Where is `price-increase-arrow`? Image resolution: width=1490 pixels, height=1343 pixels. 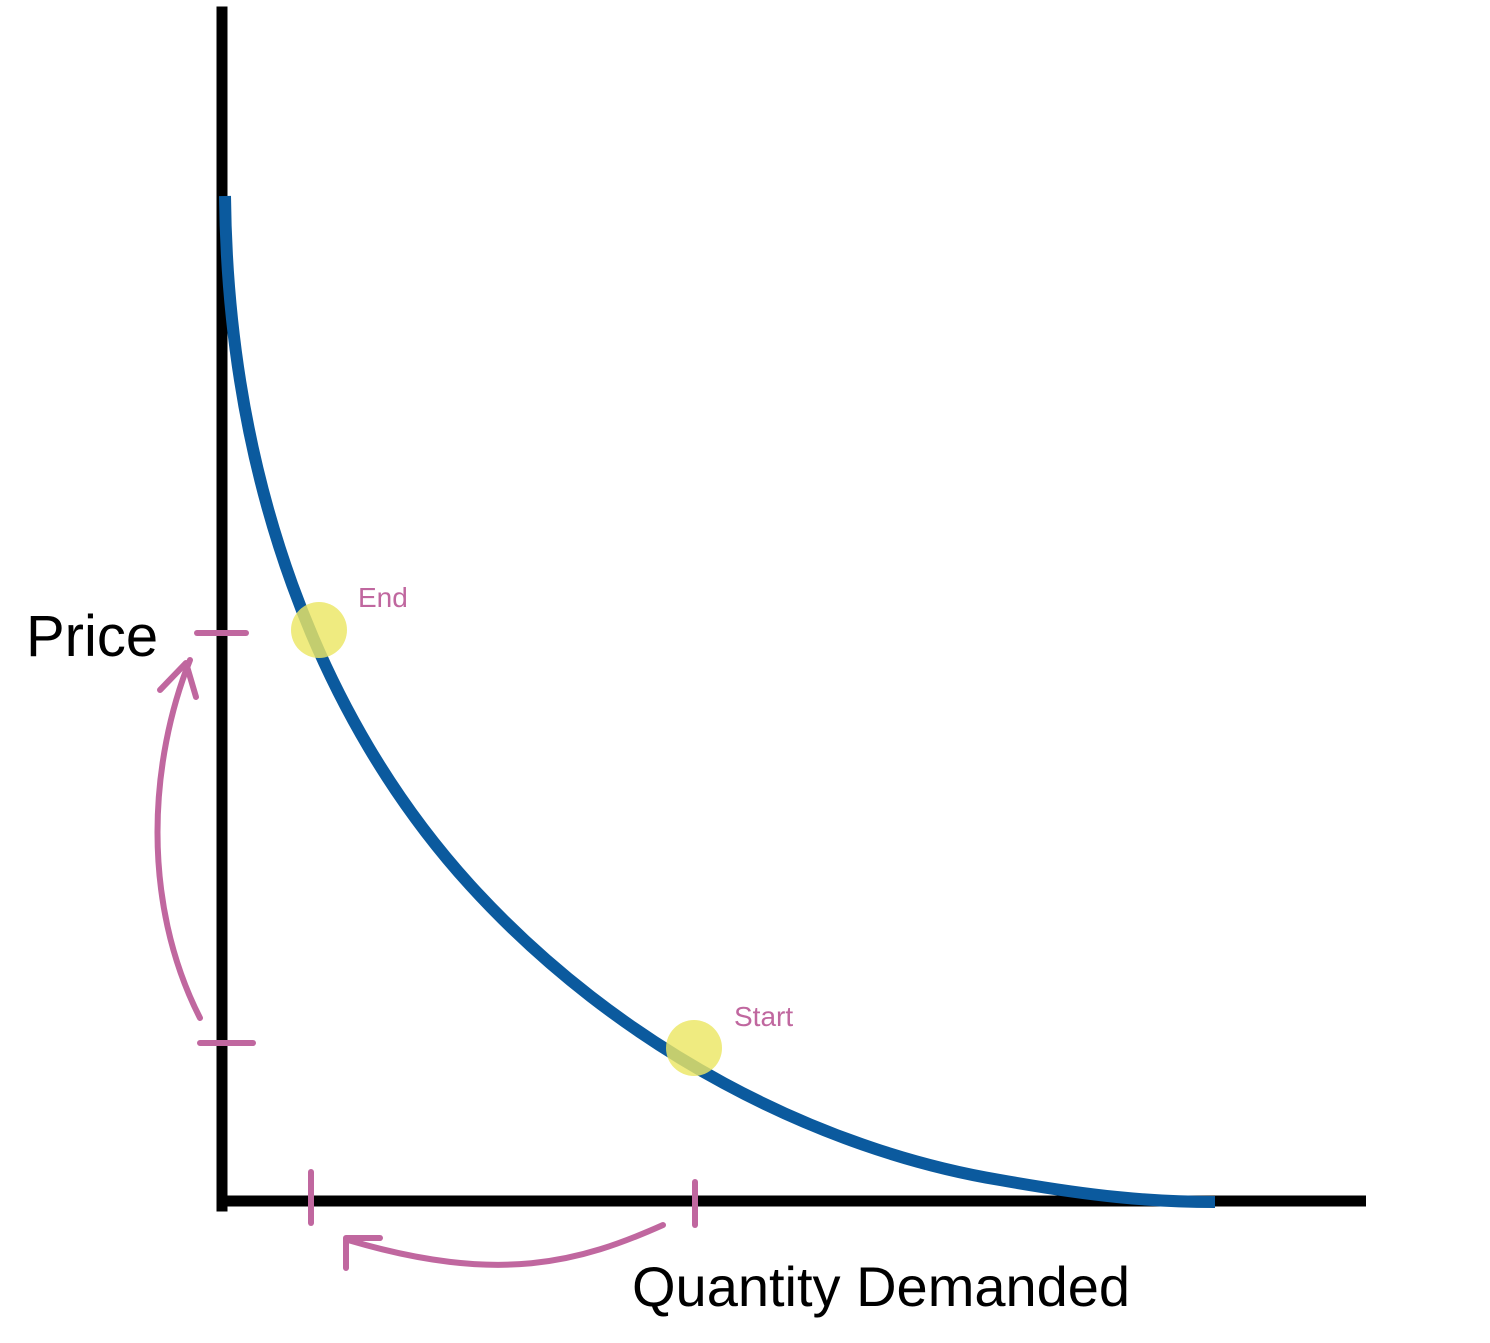
price-increase-arrow is located at coordinates (178, 839).